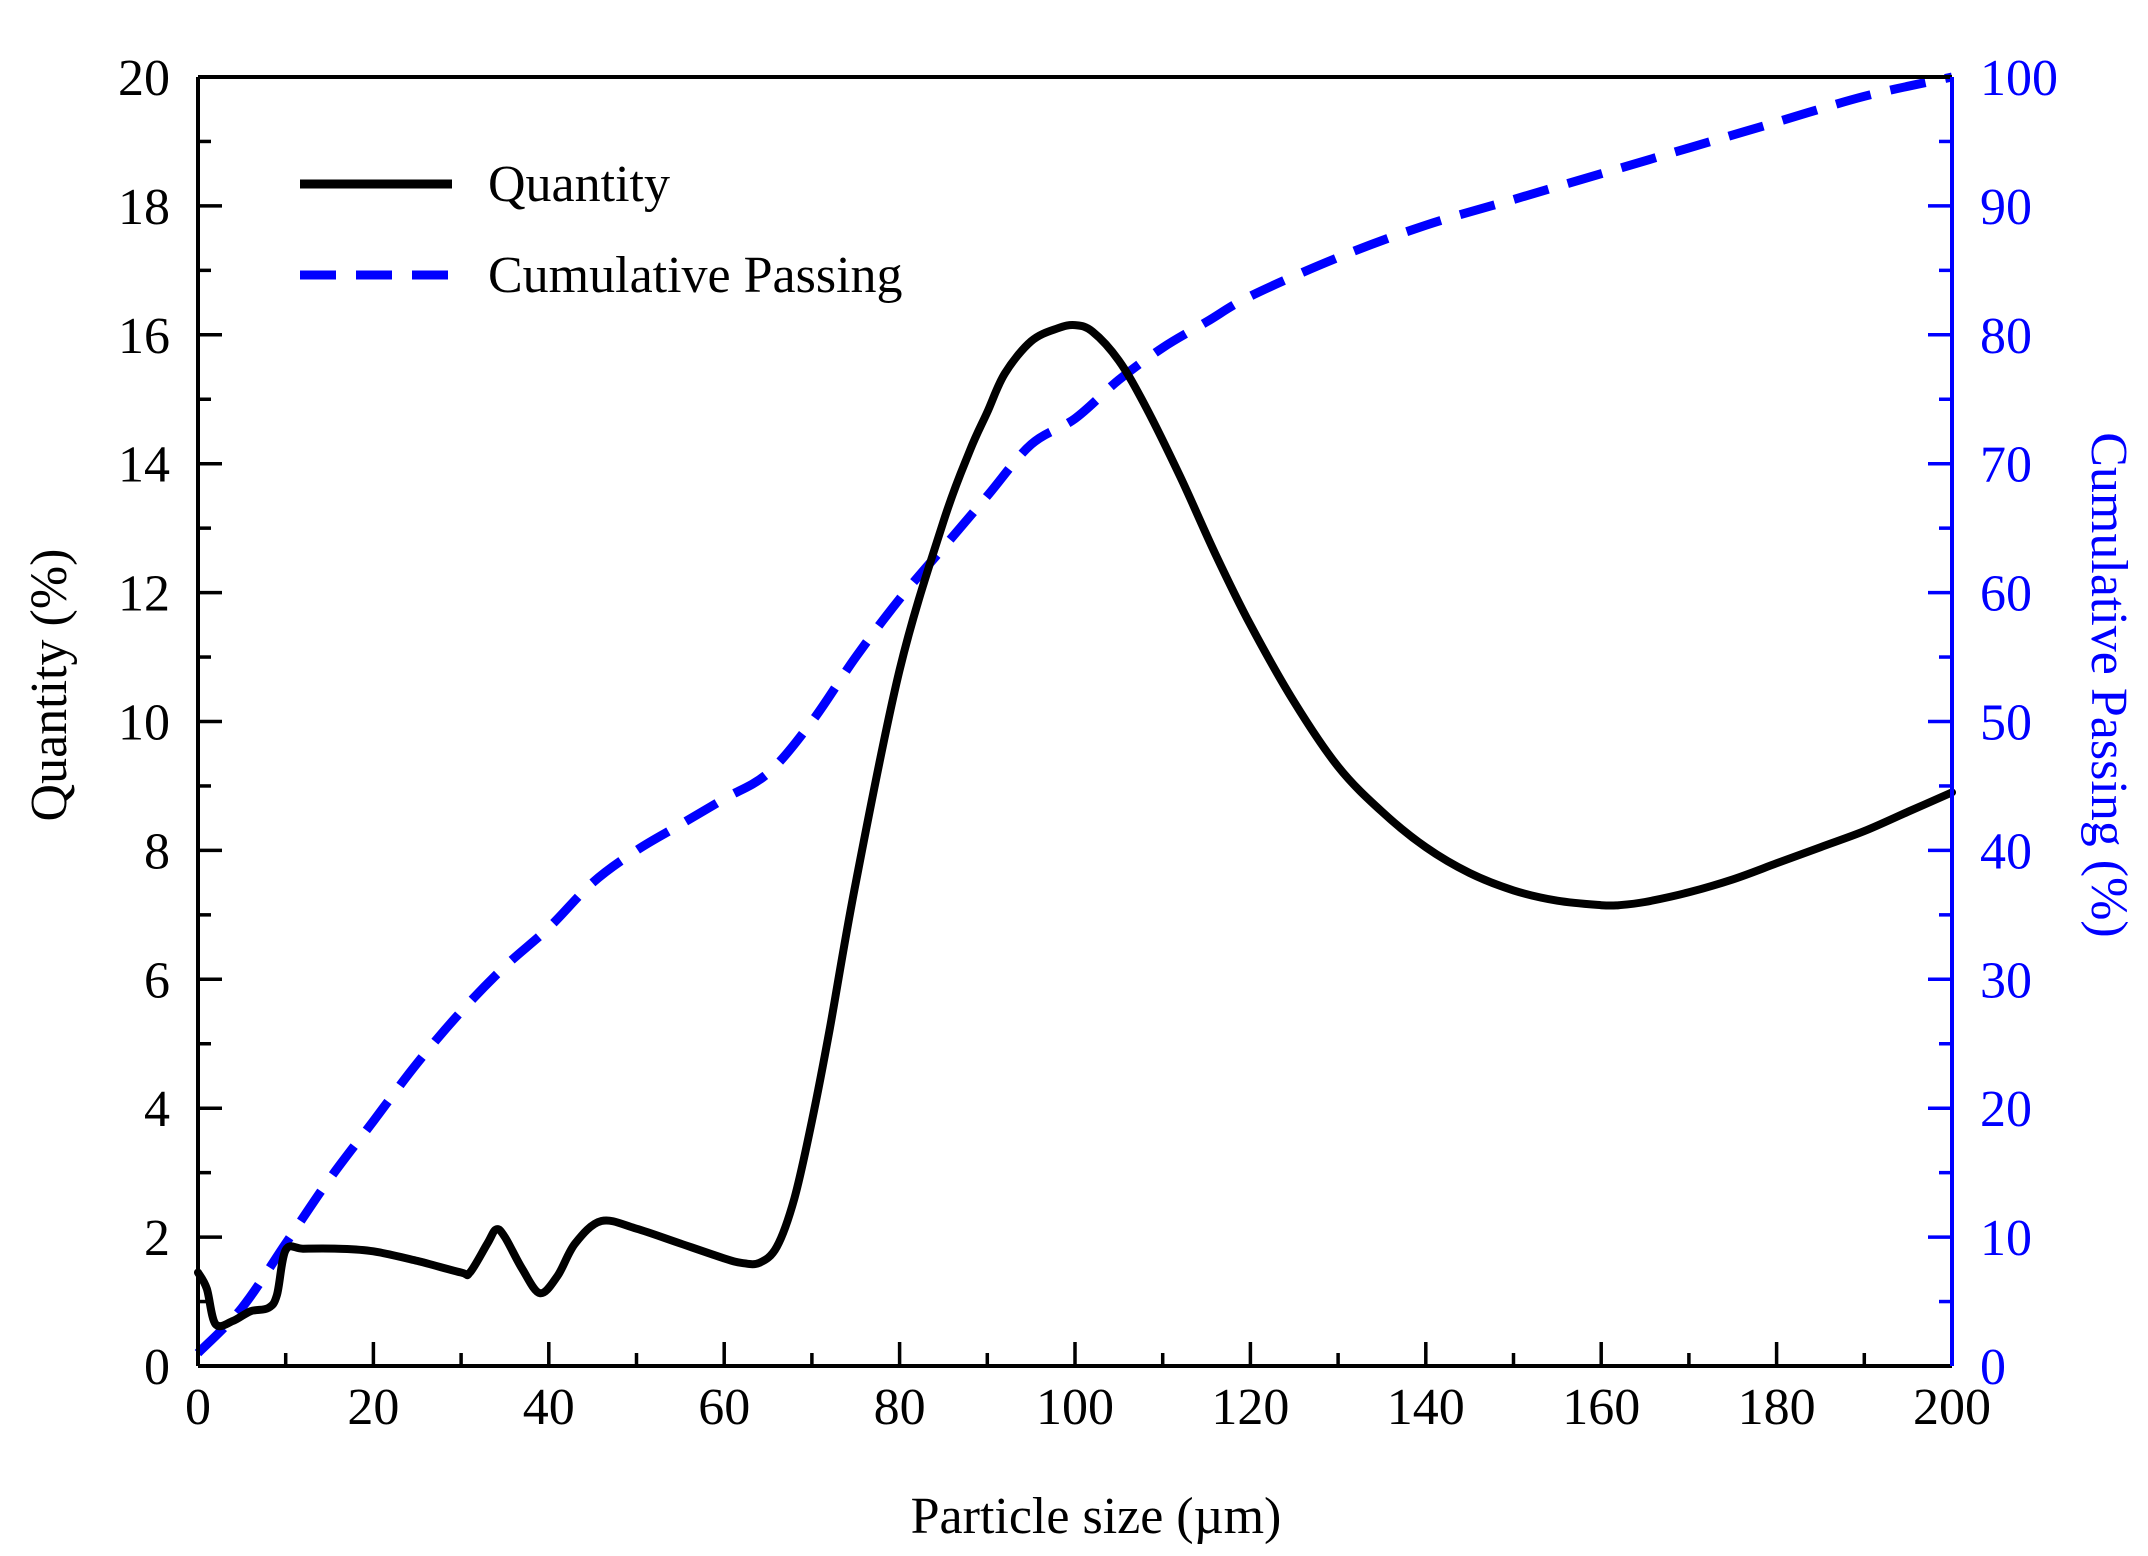 The width and height of the screenshot is (2148, 1556). What do you see at coordinates (144, 723) in the screenshot?
I see `y-tick-label-left: 10` at bounding box center [144, 723].